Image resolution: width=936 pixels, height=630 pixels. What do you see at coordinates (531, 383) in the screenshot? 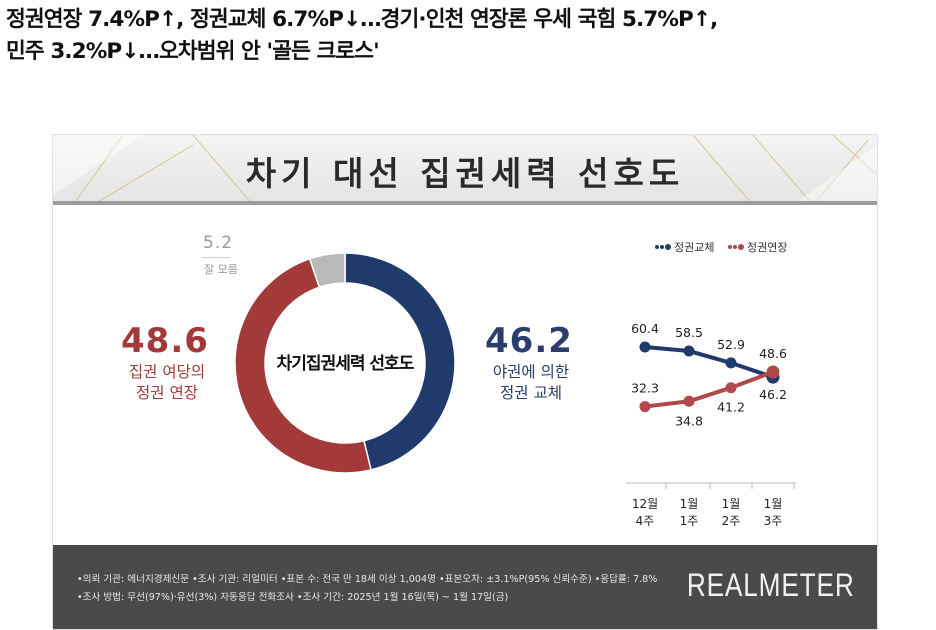
I see `change-label: 야권에 의한 정권 교체` at bounding box center [531, 383].